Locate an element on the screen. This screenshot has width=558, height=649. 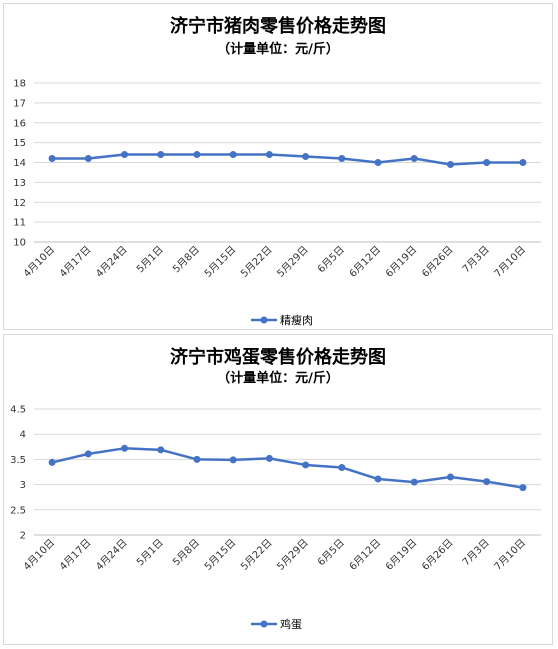
y-tick-label: 15 is located at coordinates (19, 143).